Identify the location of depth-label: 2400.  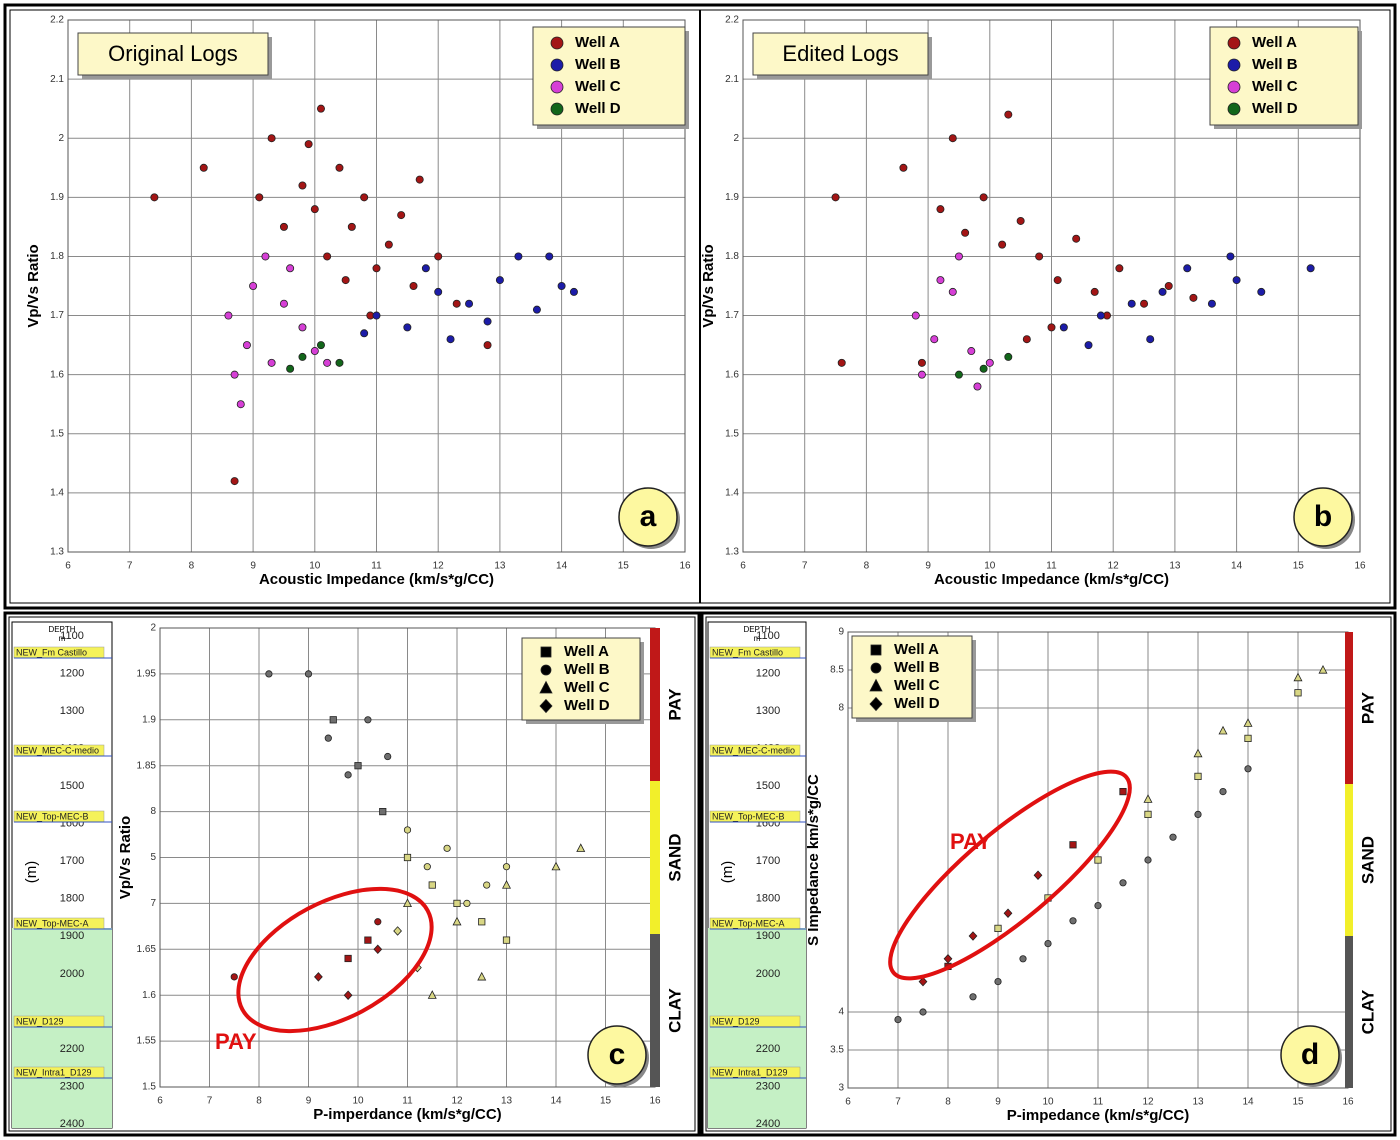
(72, 1124).